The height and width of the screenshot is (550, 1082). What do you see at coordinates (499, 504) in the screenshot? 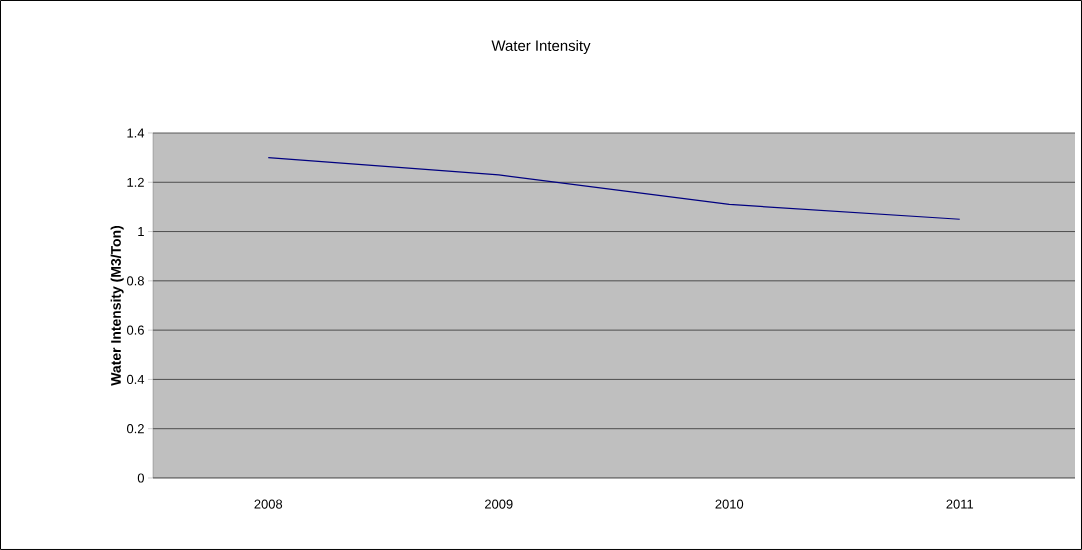
I see `x-tick-label: 2009` at bounding box center [499, 504].